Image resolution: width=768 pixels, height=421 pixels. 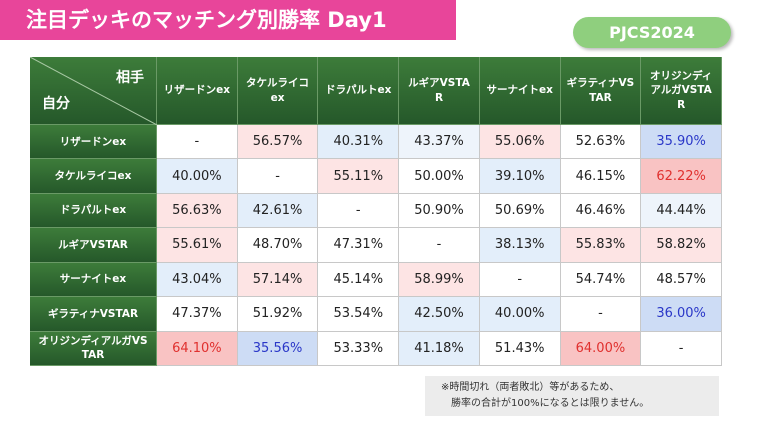 I want to click on cell: 39.10%, so click(x=520, y=176).